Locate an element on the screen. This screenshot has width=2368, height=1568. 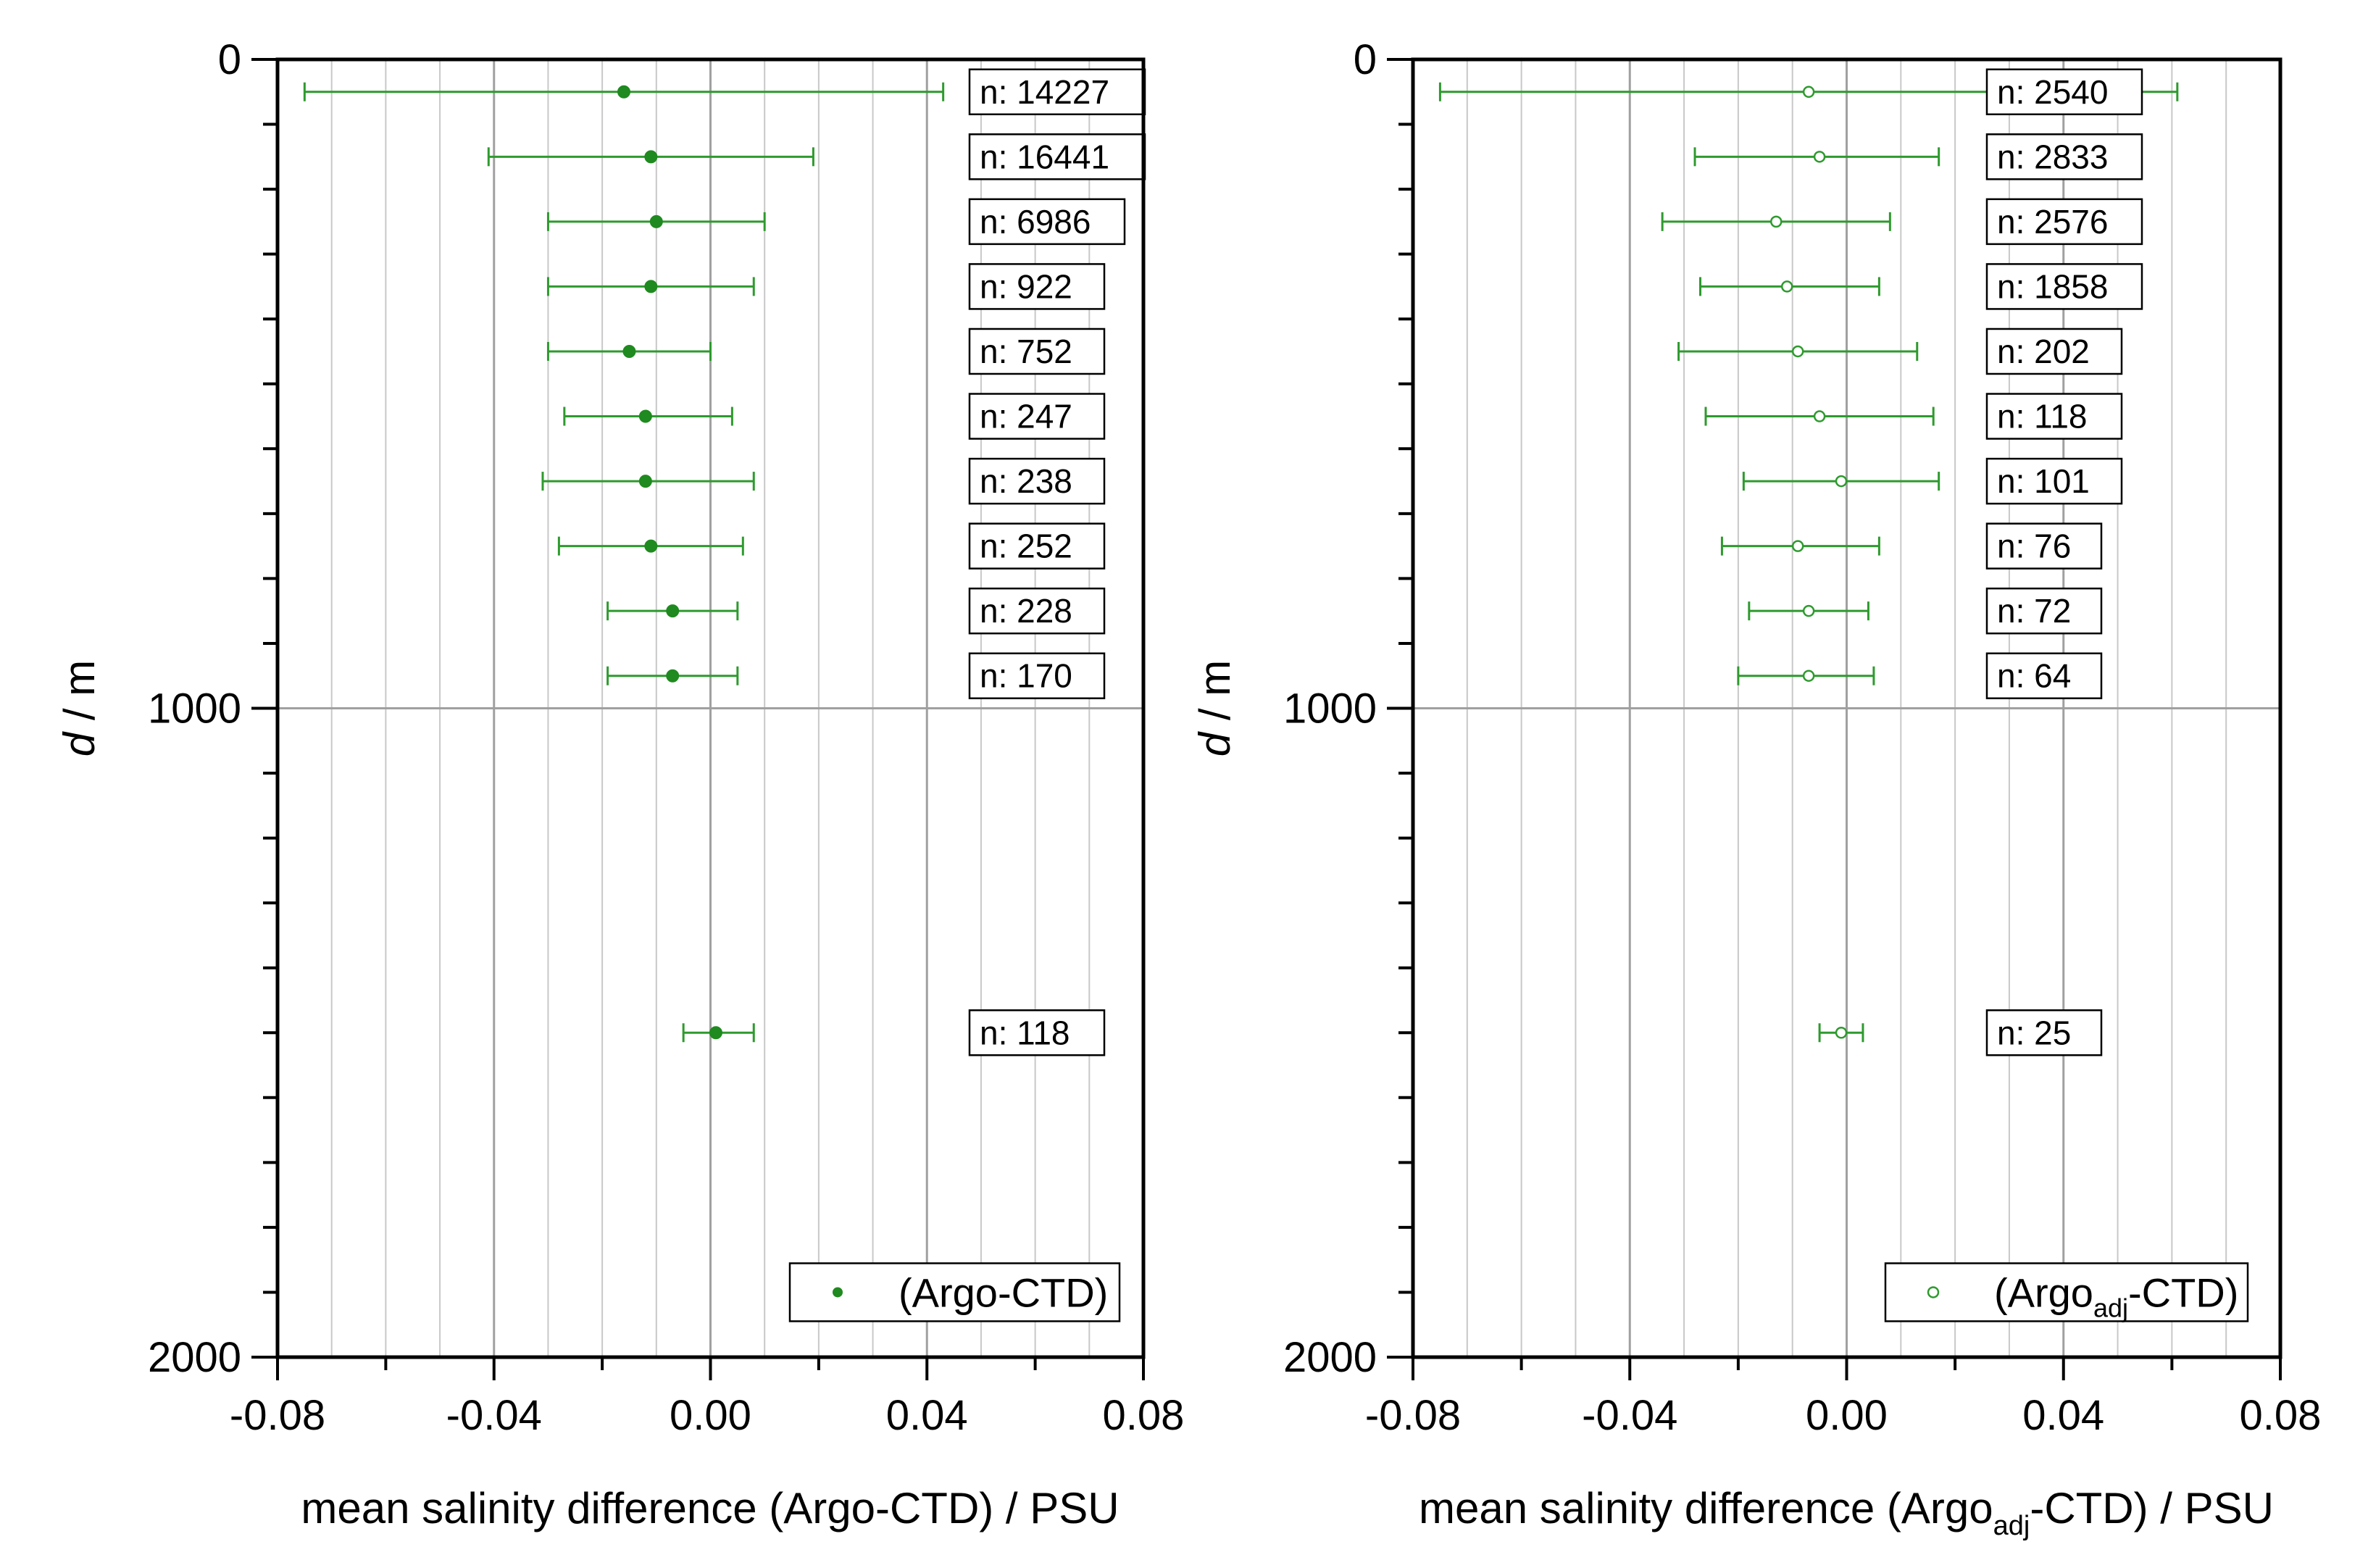
left-legend-box is located at coordinates (954, 1292).